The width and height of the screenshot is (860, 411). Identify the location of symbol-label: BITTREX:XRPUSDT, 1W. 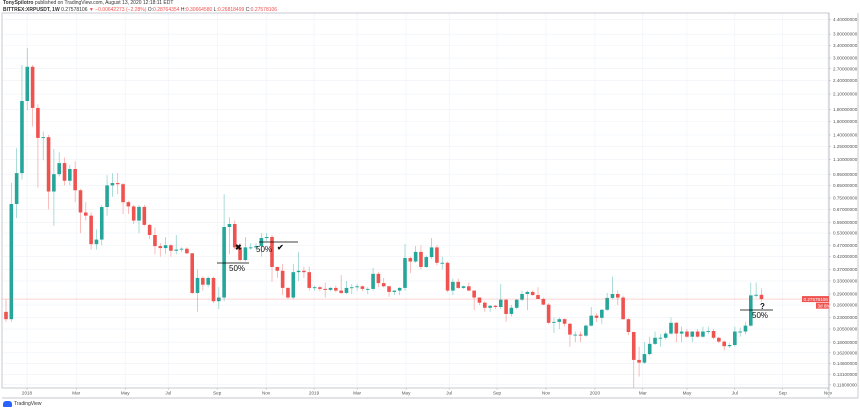
(31, 9).